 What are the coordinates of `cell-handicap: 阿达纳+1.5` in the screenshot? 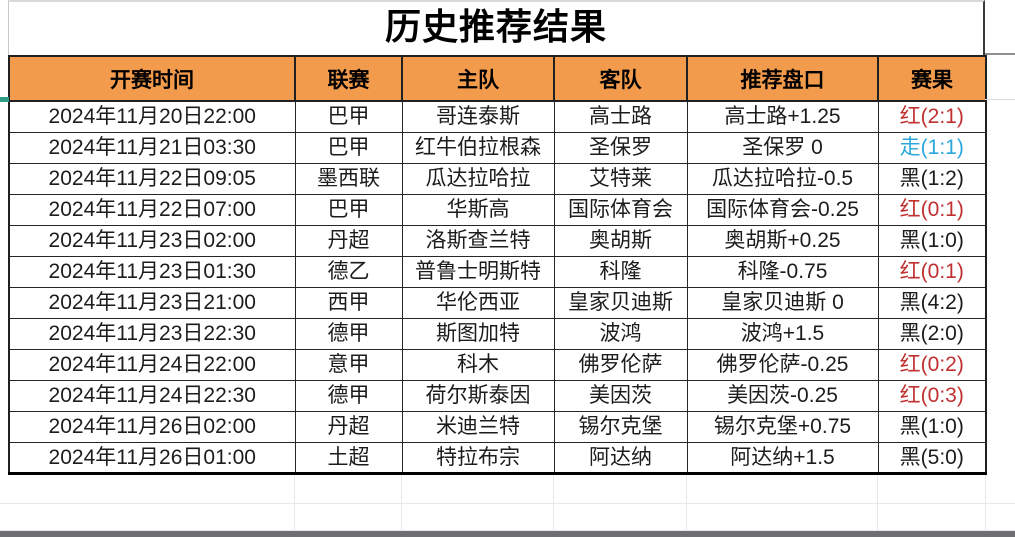 It's located at (782, 457).